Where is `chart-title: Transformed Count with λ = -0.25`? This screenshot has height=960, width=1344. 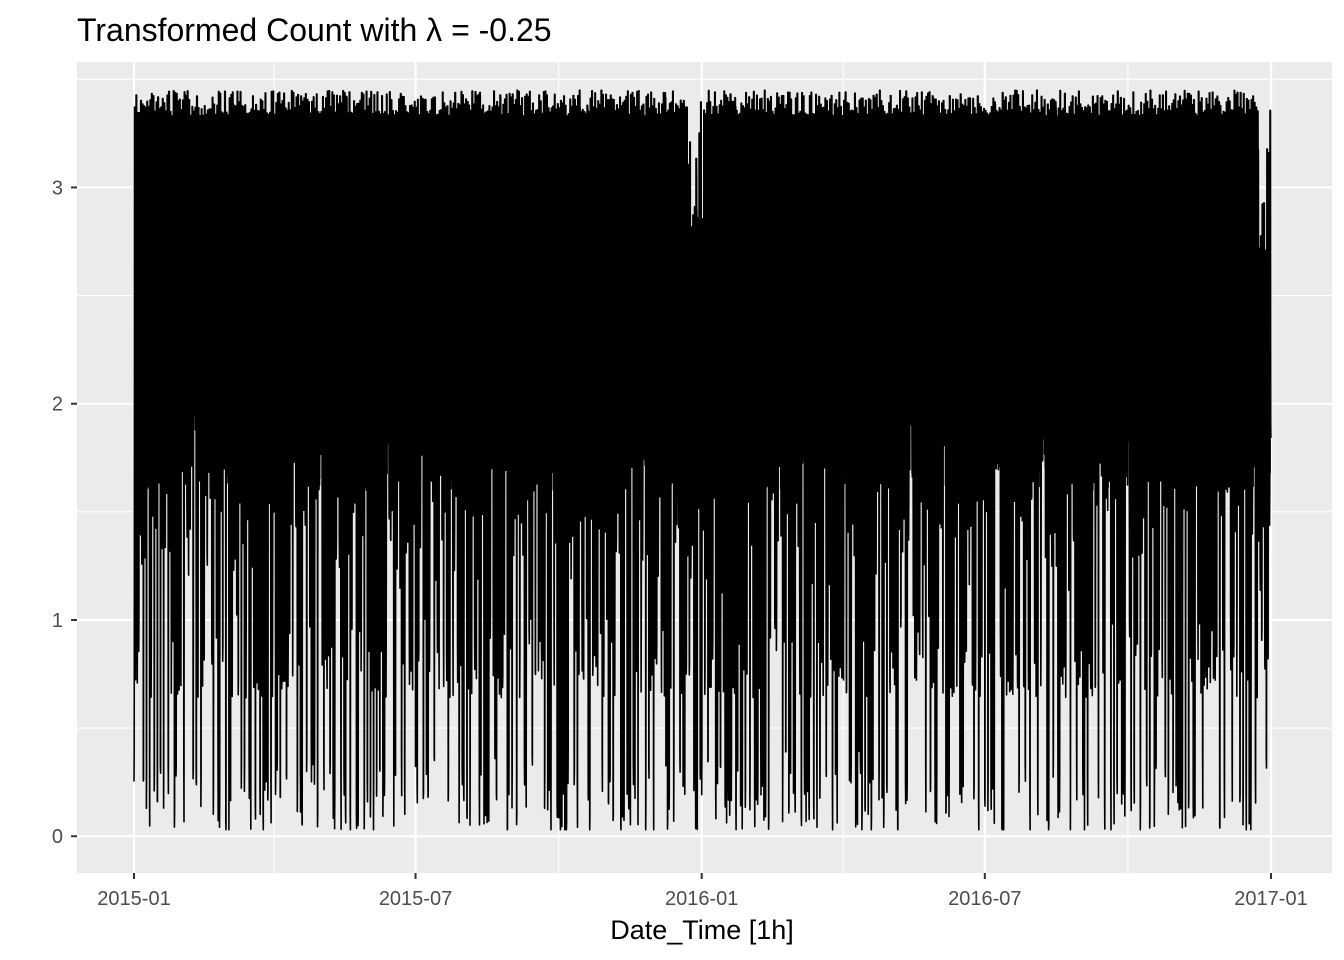 chart-title: Transformed Count with λ = -0.25 is located at coordinates (314, 30).